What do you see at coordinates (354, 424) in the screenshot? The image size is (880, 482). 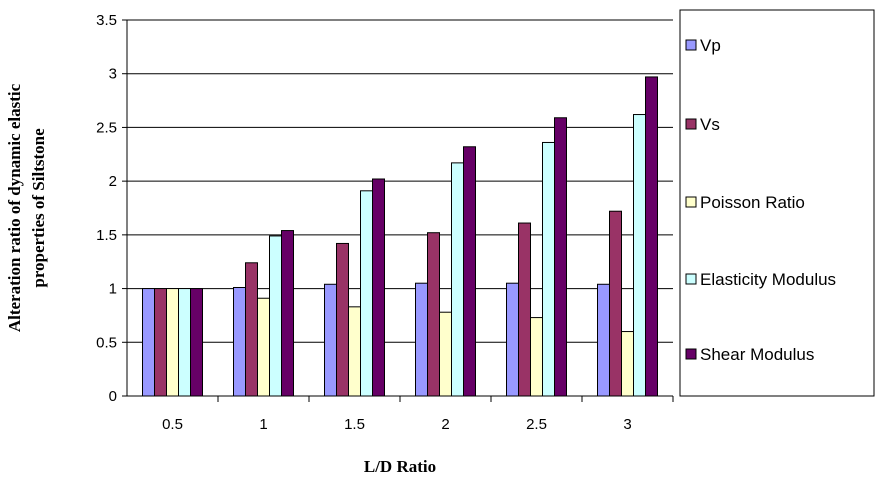 I see `x-tick-label: 1.5` at bounding box center [354, 424].